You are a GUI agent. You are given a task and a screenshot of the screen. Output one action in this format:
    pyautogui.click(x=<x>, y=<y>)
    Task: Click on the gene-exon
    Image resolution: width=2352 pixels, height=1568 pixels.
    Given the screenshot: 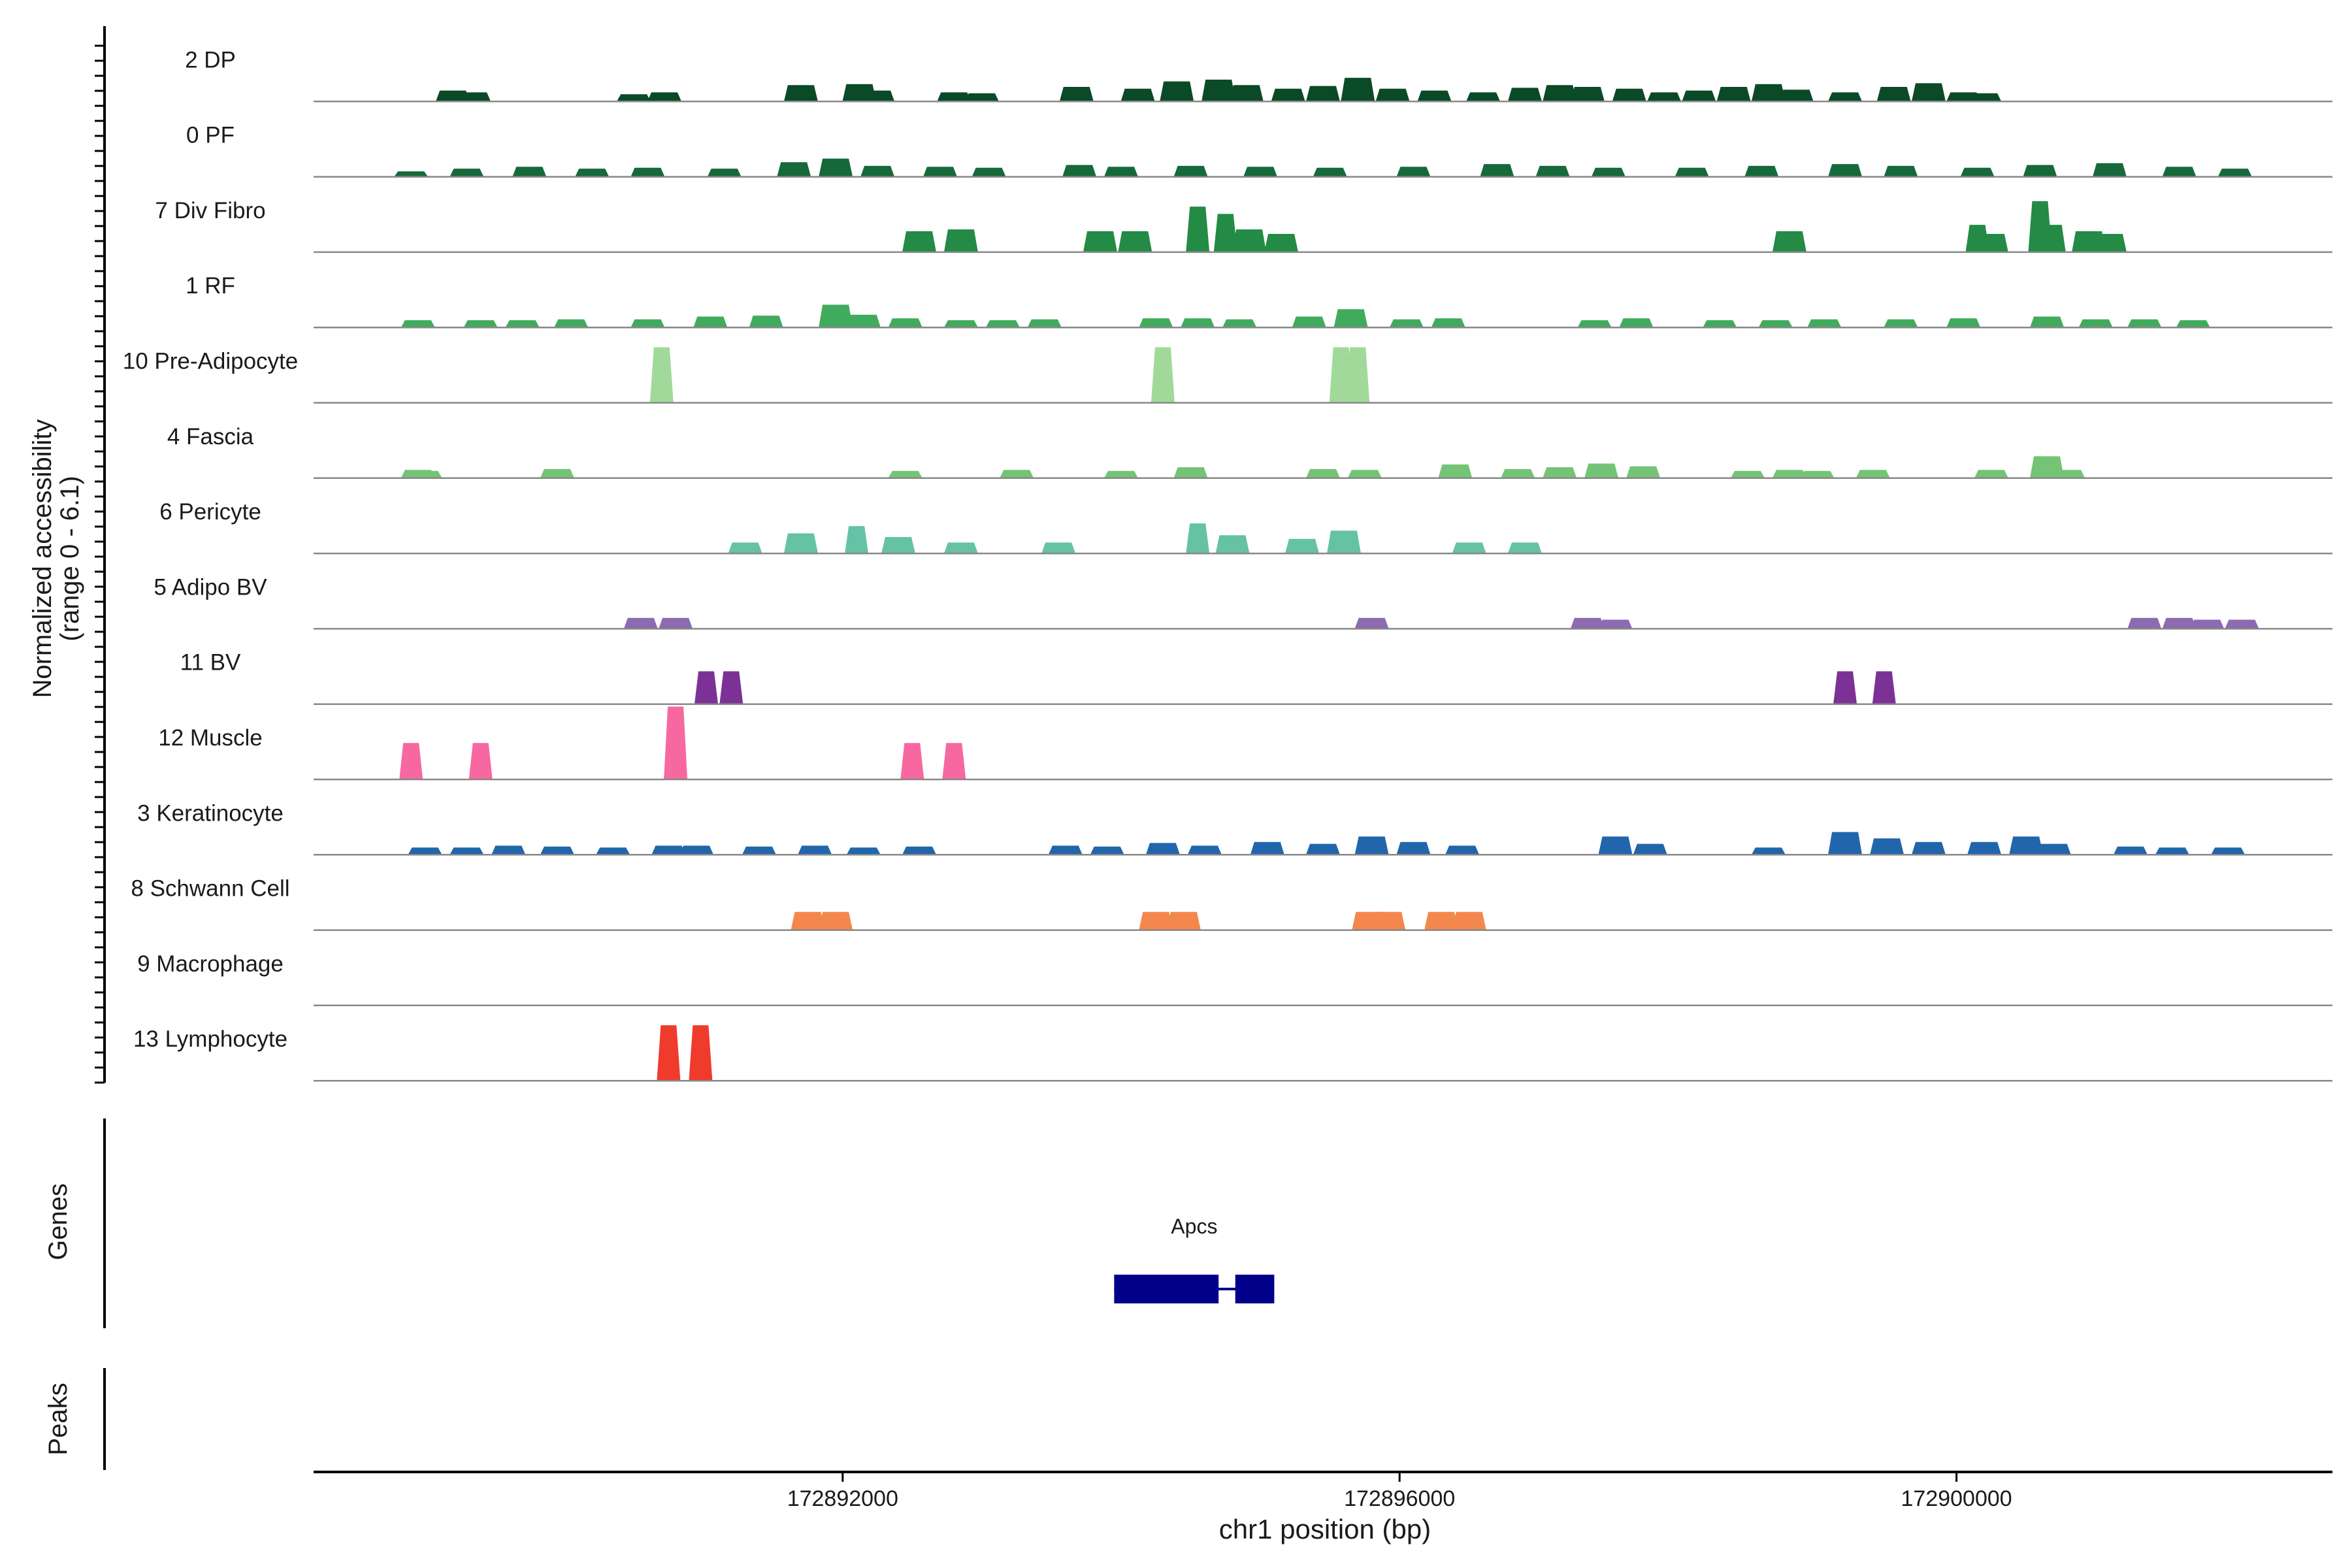 What is the action you would take?
    pyautogui.click(x=1255, y=1289)
    